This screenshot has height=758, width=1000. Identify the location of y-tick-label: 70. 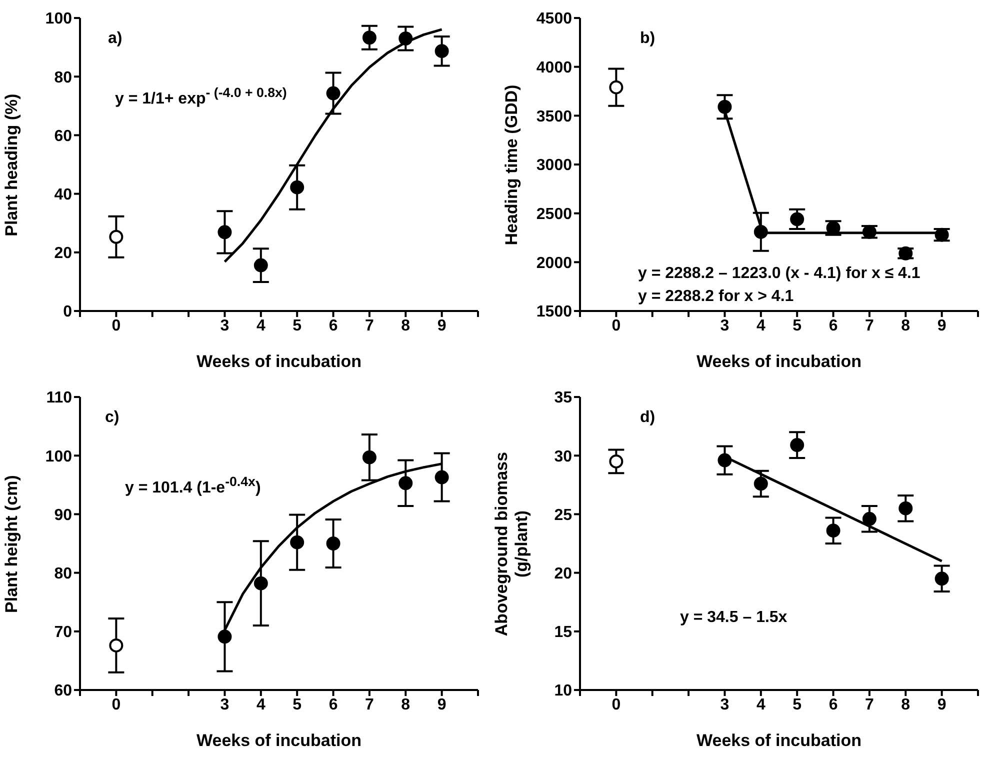
(63, 633).